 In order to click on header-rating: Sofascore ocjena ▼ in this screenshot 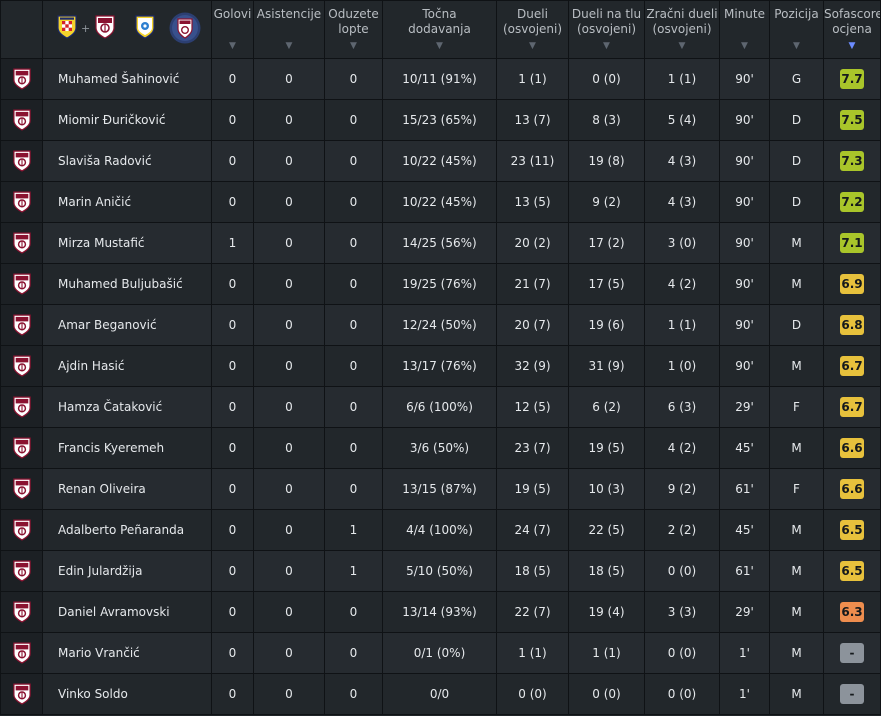, I will do `click(852, 29)`.